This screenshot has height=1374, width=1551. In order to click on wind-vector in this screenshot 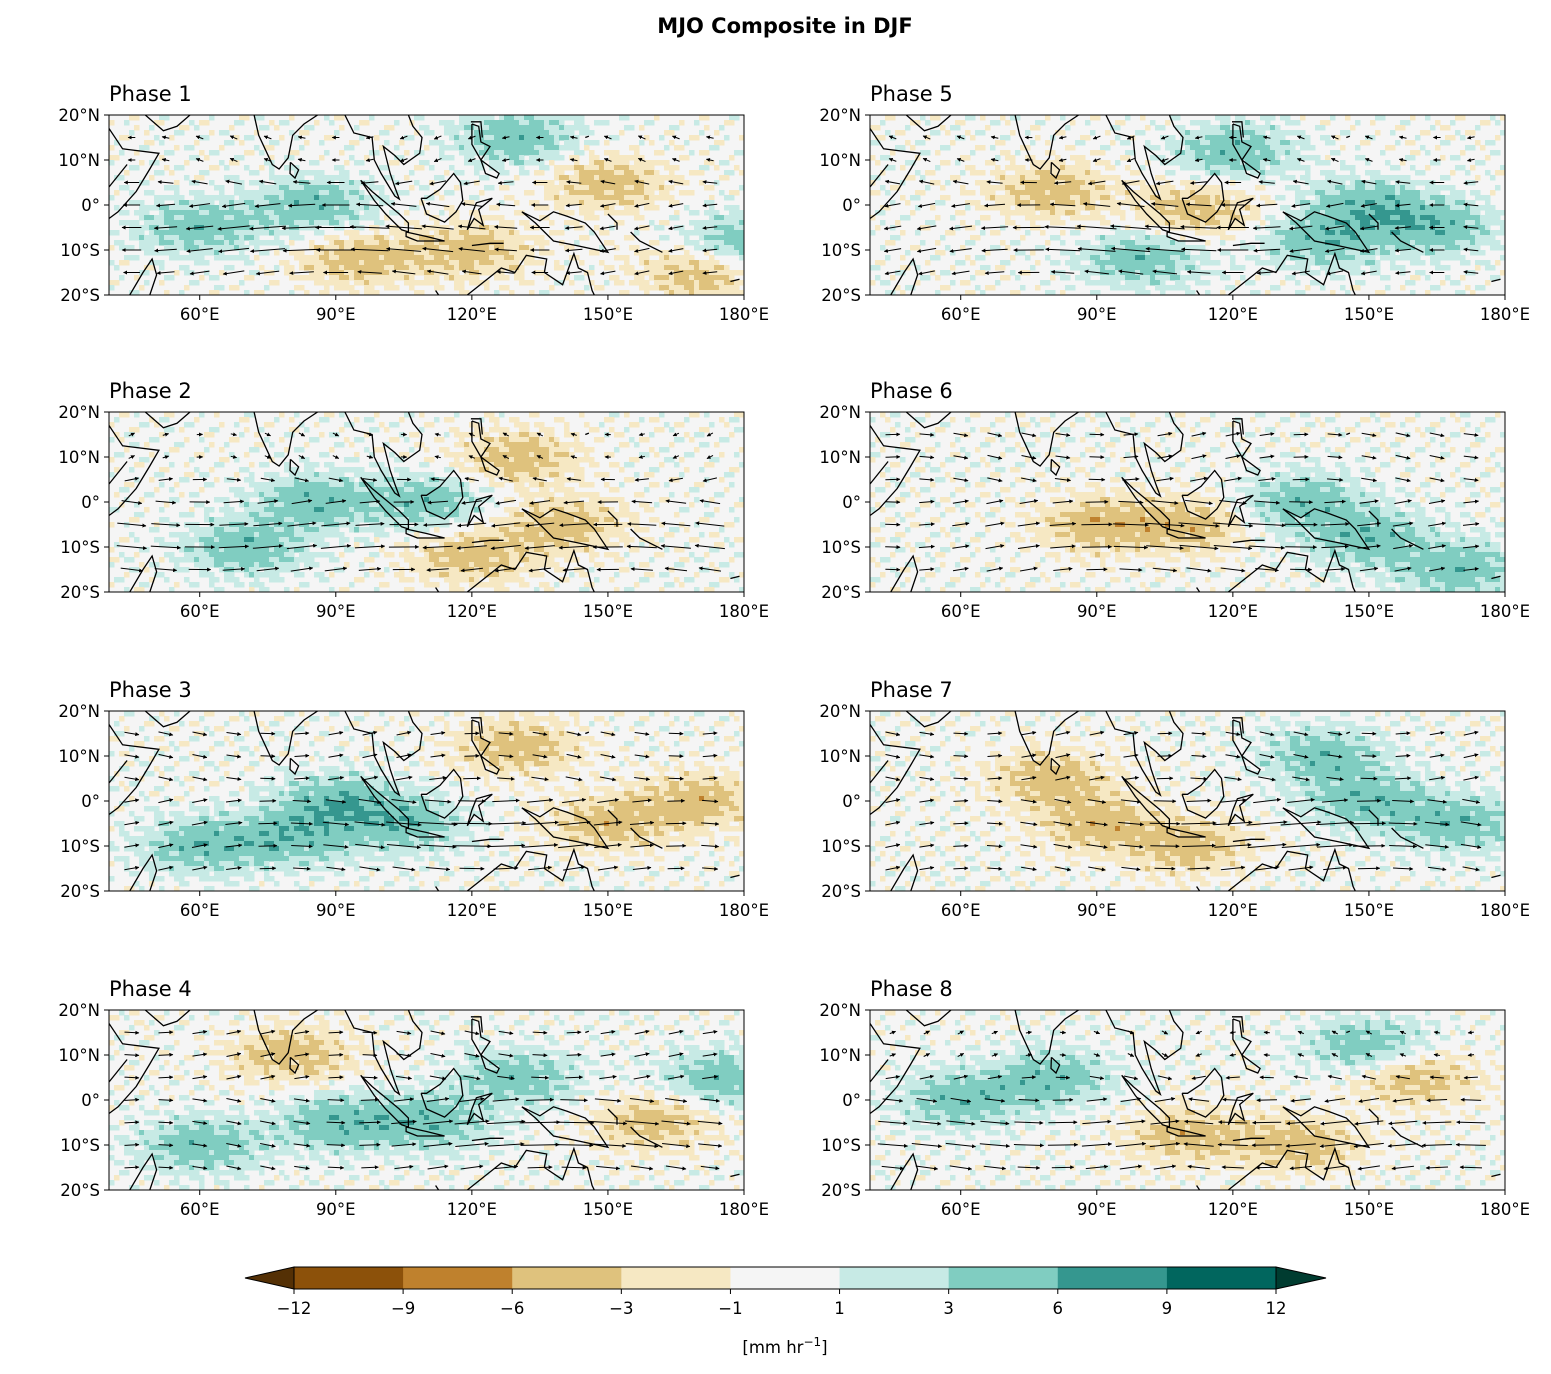, I will do `click(710, 272)`.